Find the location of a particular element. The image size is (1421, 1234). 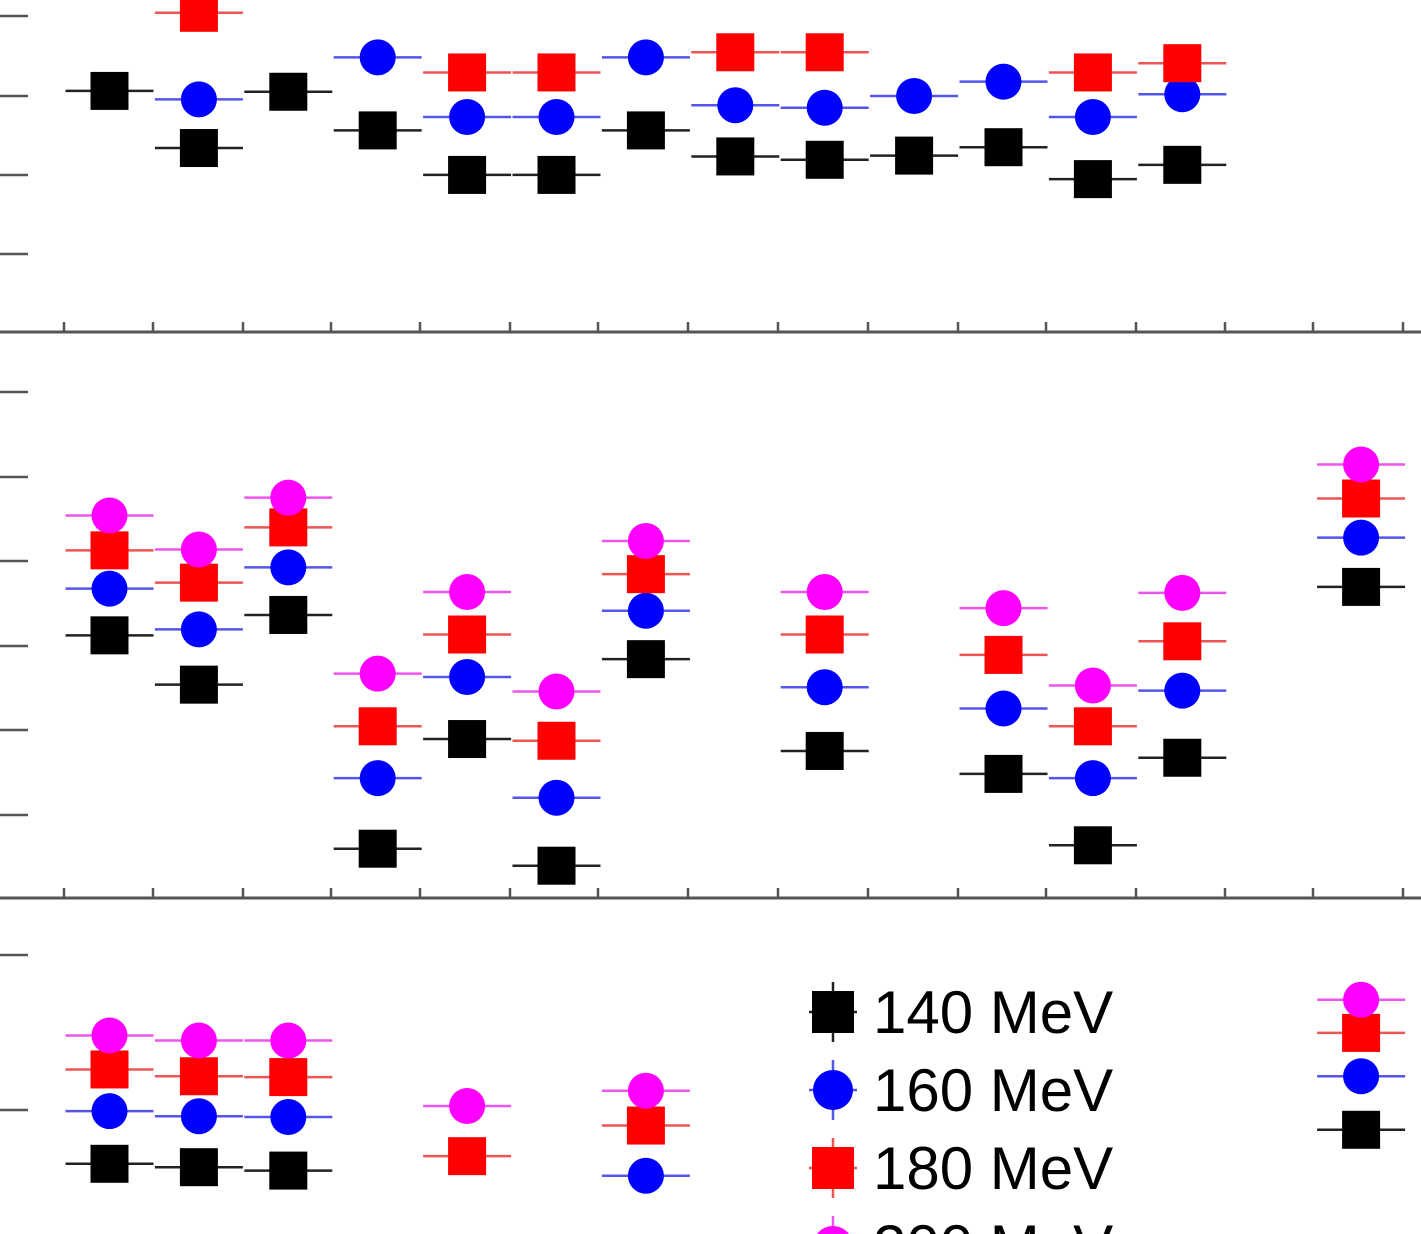

legend-item: 180 MeV is located at coordinates (961, 1168).